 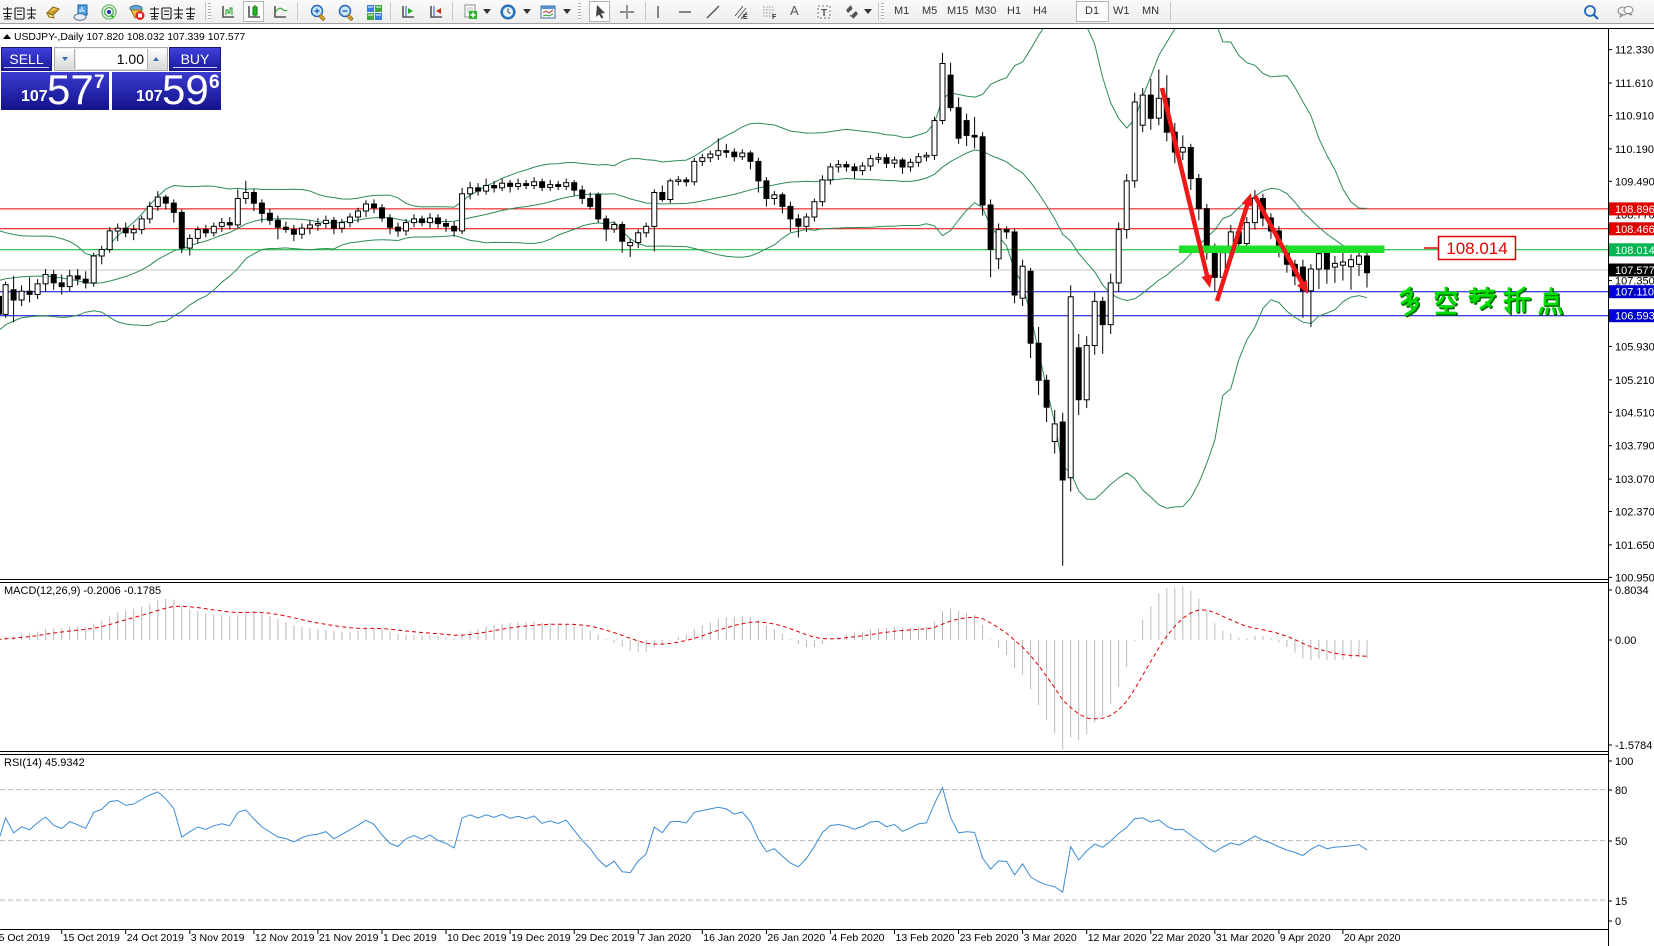 I want to click on svg-text: 107.577, so click(x=1634, y=271).